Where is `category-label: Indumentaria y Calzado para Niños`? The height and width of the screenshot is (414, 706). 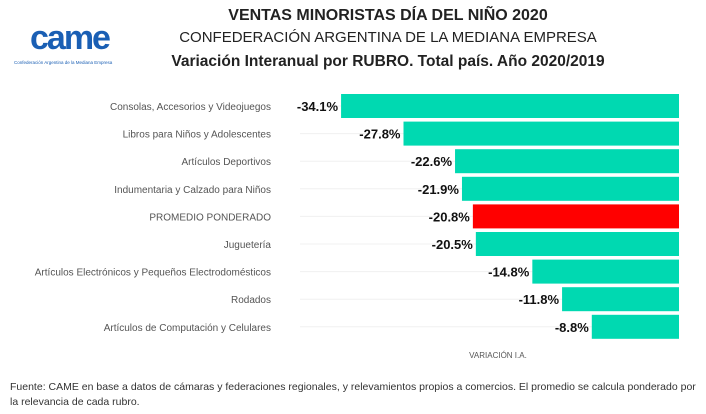 category-label: Indumentaria y Calzado para Niños is located at coordinates (192, 190).